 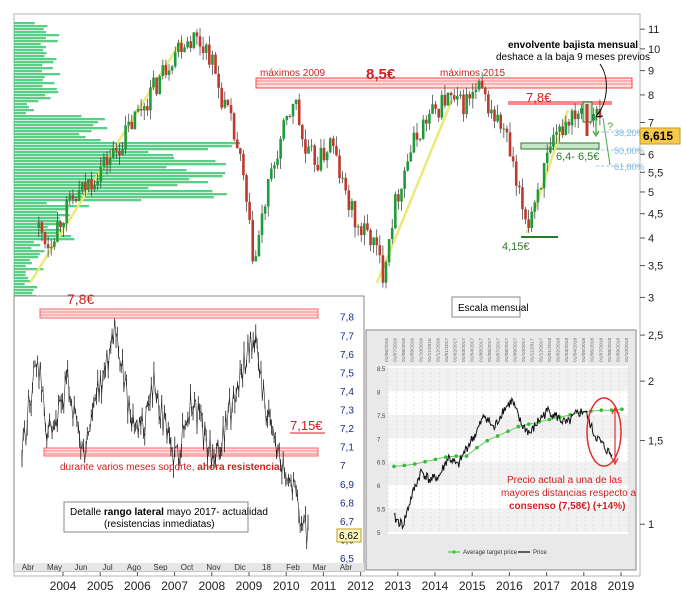 What do you see at coordinates (396, 350) in the screenshot?
I see `inset2-date-label: 01/07/2016` at bounding box center [396, 350].